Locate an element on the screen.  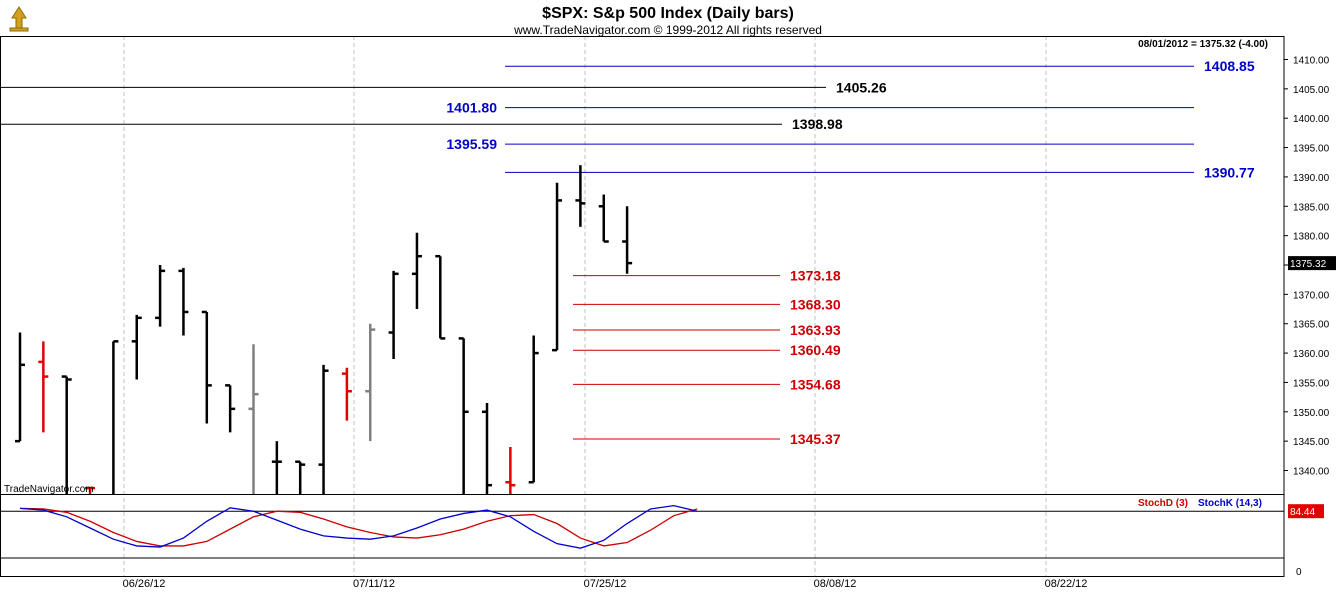
y-tick-label: 1385.00 is located at coordinates (1311, 207).